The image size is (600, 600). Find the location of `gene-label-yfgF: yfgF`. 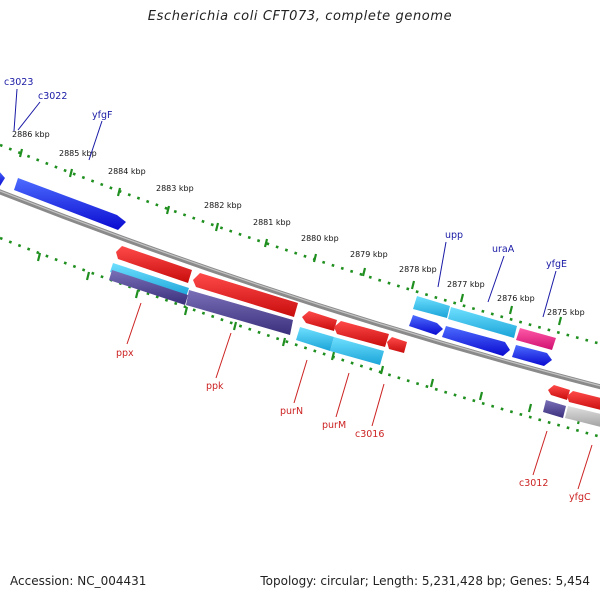

gene-label-yfgF: yfgF is located at coordinates (102, 115).